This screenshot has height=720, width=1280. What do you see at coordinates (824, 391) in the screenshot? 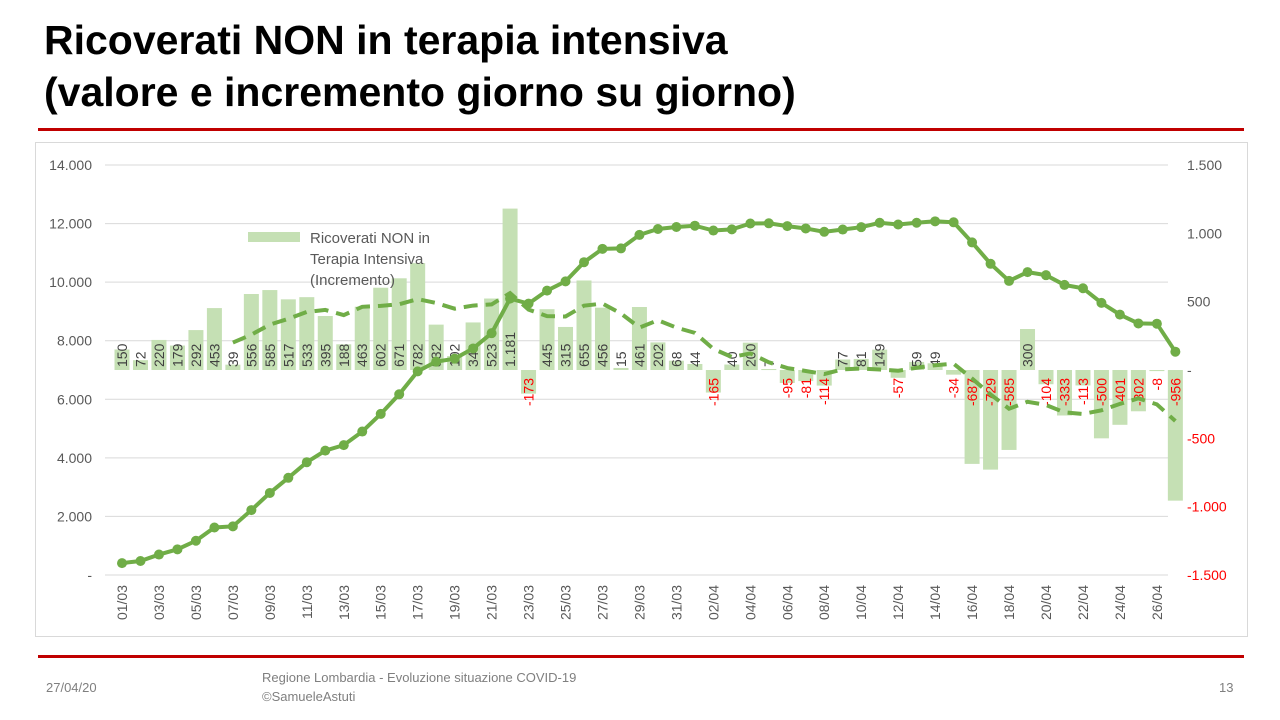
I see `bar-data-label: -114` at bounding box center [824, 391].